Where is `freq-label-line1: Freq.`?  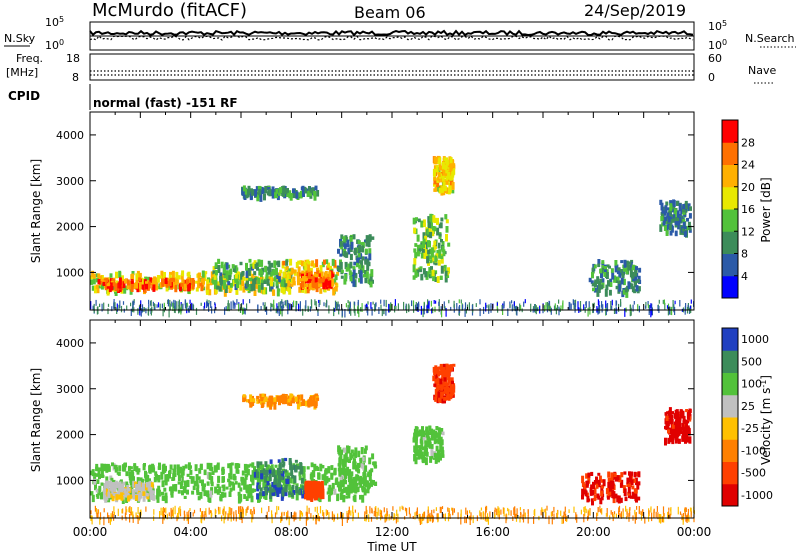 freq-label-line1: Freq. is located at coordinates (29, 58).